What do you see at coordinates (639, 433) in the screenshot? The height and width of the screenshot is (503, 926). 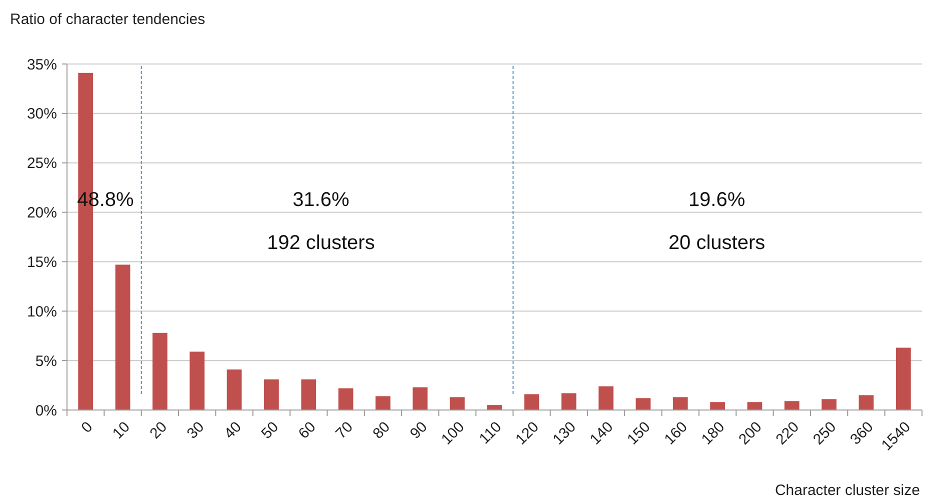 I see `x-tick-label: 150` at bounding box center [639, 433].